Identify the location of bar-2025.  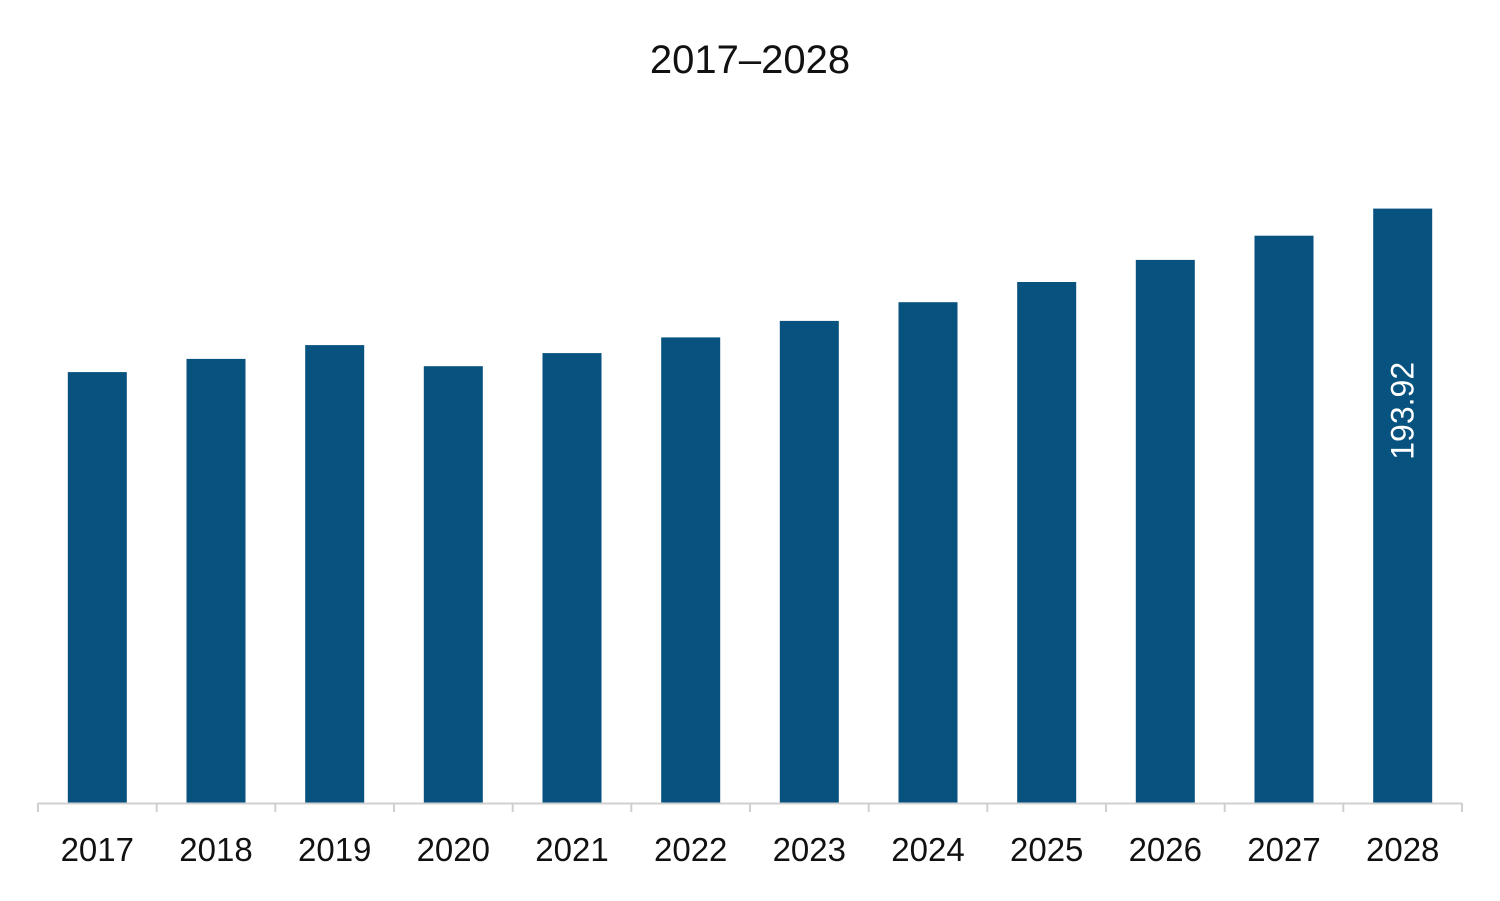
(1047, 542).